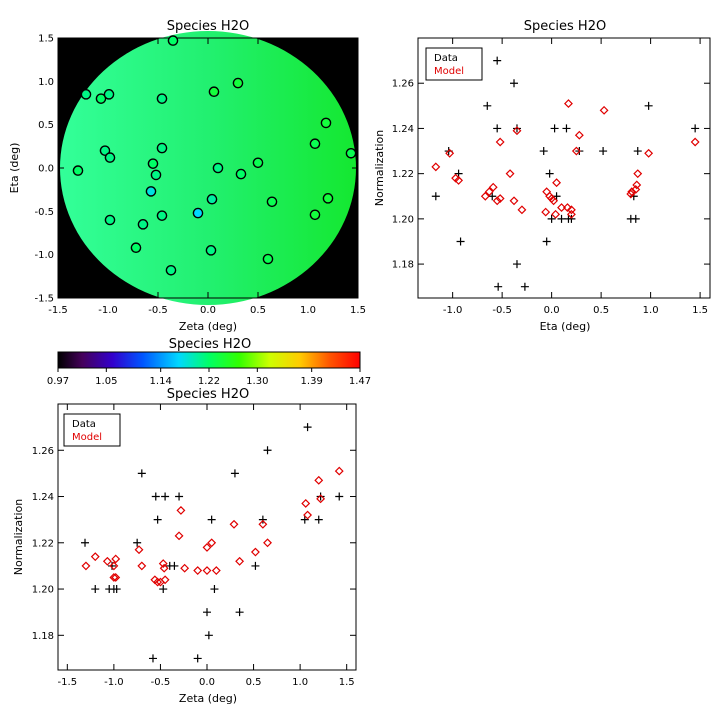  Describe the element at coordinates (194, 544) in the screenshot. I see `zeta-y-ticks: 1.18 1.20 1.22 1.24 1.26` at that location.